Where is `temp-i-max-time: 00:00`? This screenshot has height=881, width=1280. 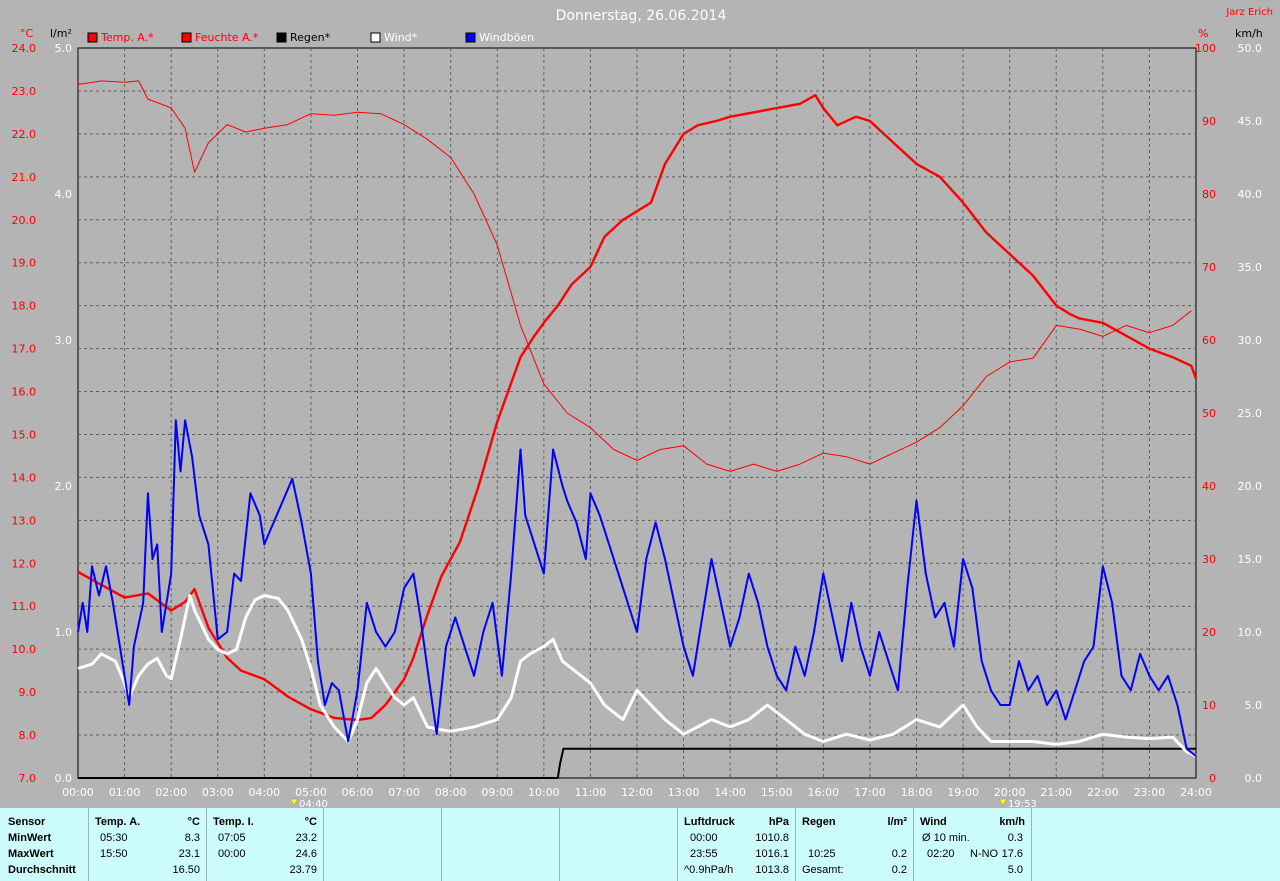 temp-i-max-time: 00:00 is located at coordinates (232, 854).